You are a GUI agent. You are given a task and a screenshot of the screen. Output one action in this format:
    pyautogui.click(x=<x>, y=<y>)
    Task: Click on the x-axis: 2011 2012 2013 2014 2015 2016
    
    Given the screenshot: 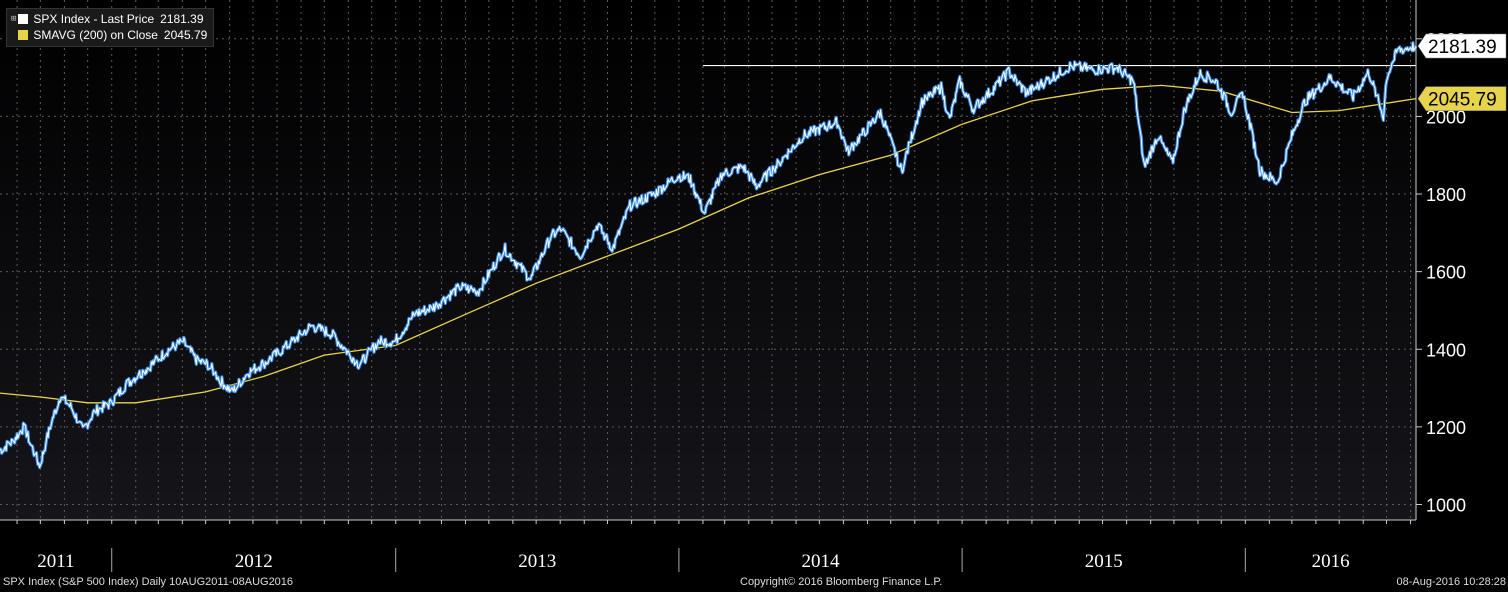 What is the action you would take?
    pyautogui.click(x=708, y=545)
    